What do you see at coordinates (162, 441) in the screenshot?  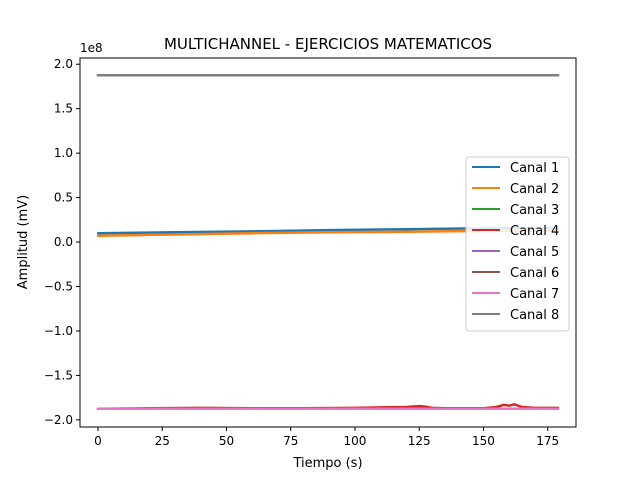 I see `x-tick-label: 25` at bounding box center [162, 441].